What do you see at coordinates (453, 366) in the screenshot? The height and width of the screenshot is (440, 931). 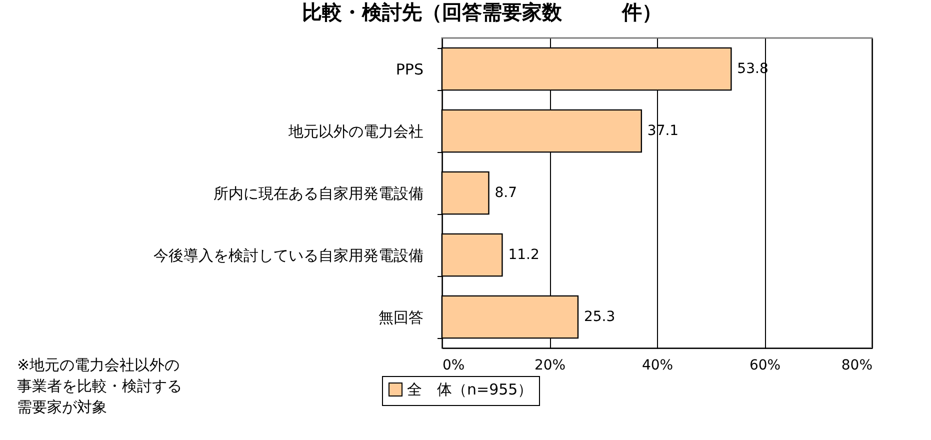 I see `x-tick-label: 0%` at bounding box center [453, 366].